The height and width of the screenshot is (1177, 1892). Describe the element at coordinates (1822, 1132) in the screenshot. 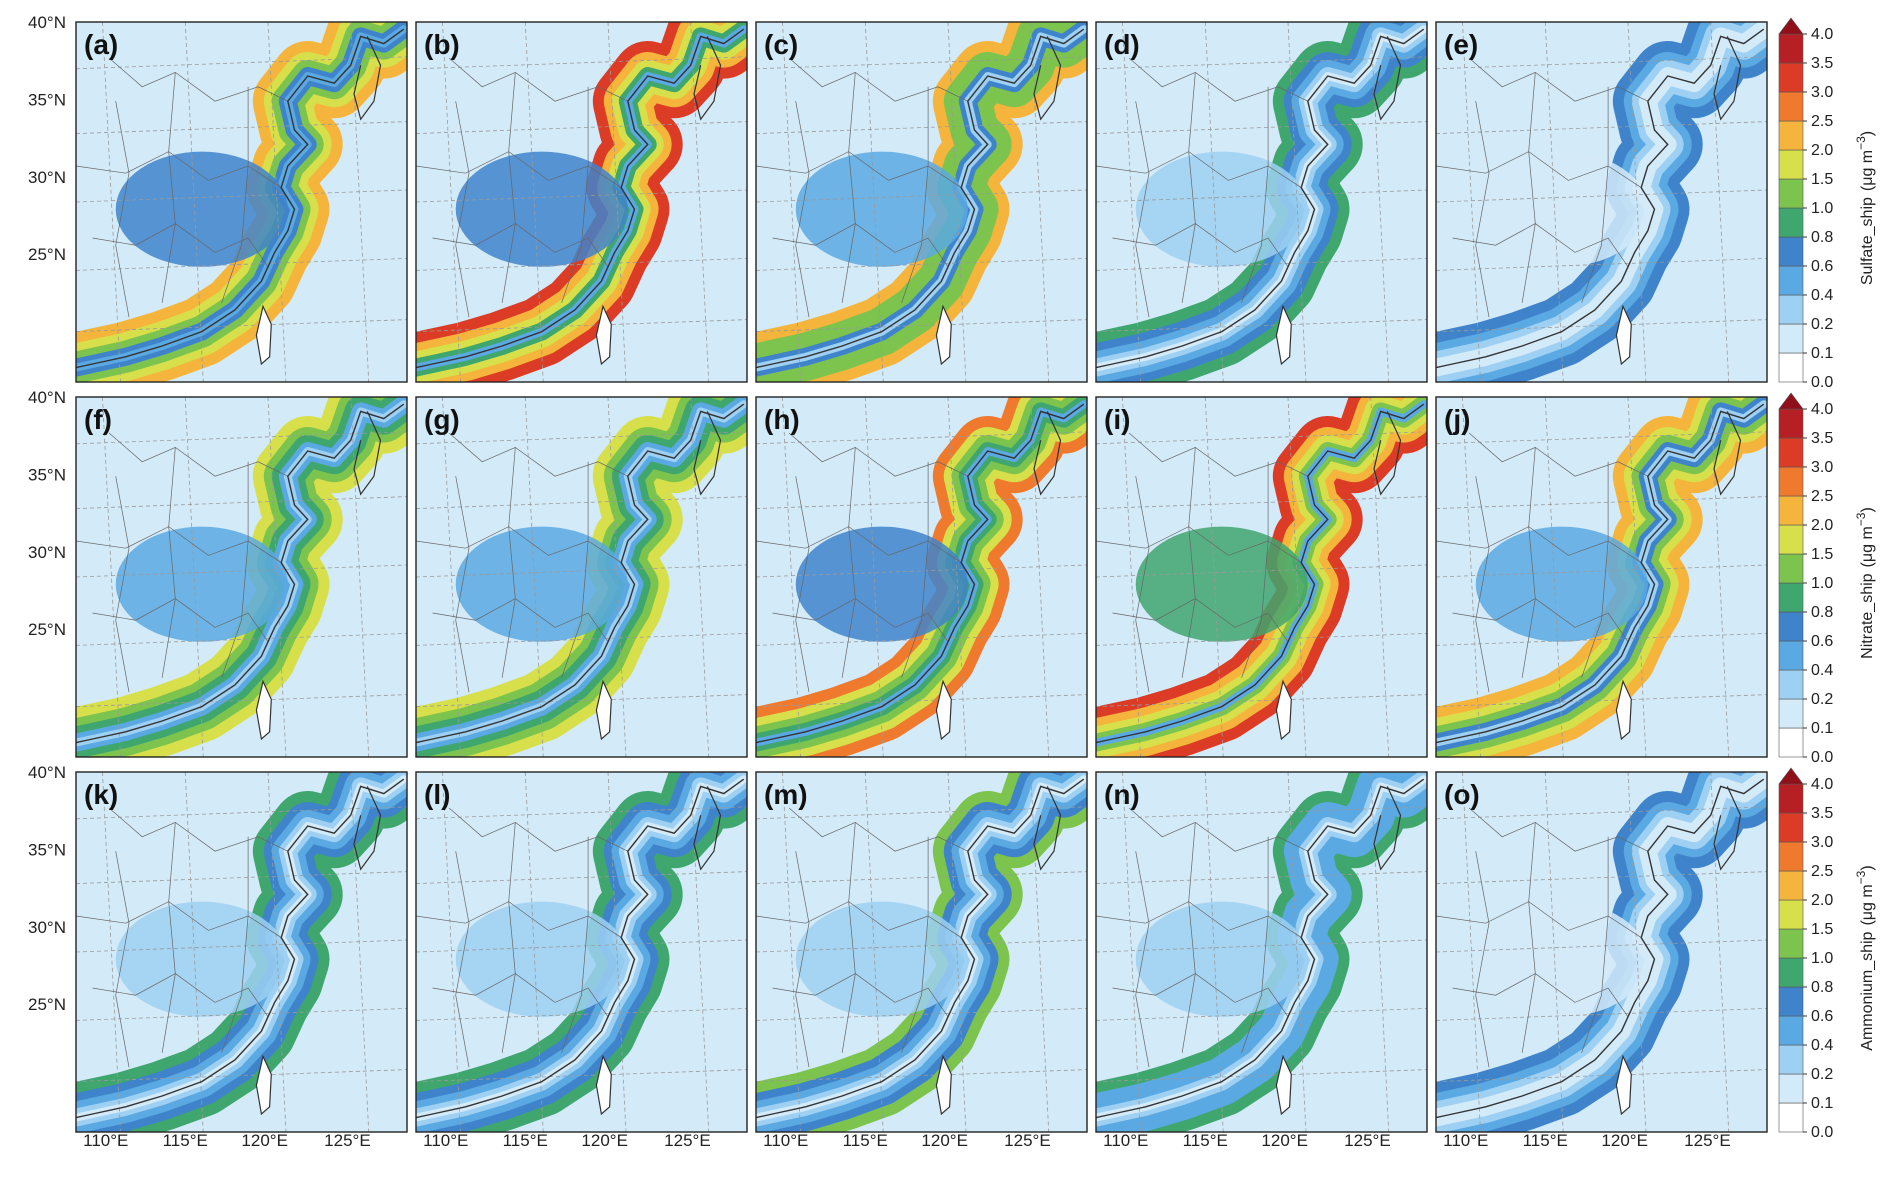

I see `colorbar-tick-label: 0.0` at that location.